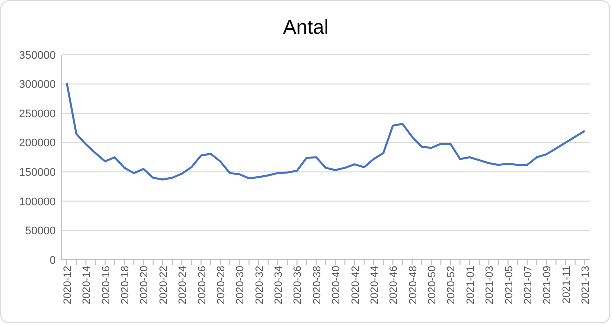  Describe the element at coordinates (470, 285) in the screenshot. I see `x-tick-label: 2021-01` at that location.